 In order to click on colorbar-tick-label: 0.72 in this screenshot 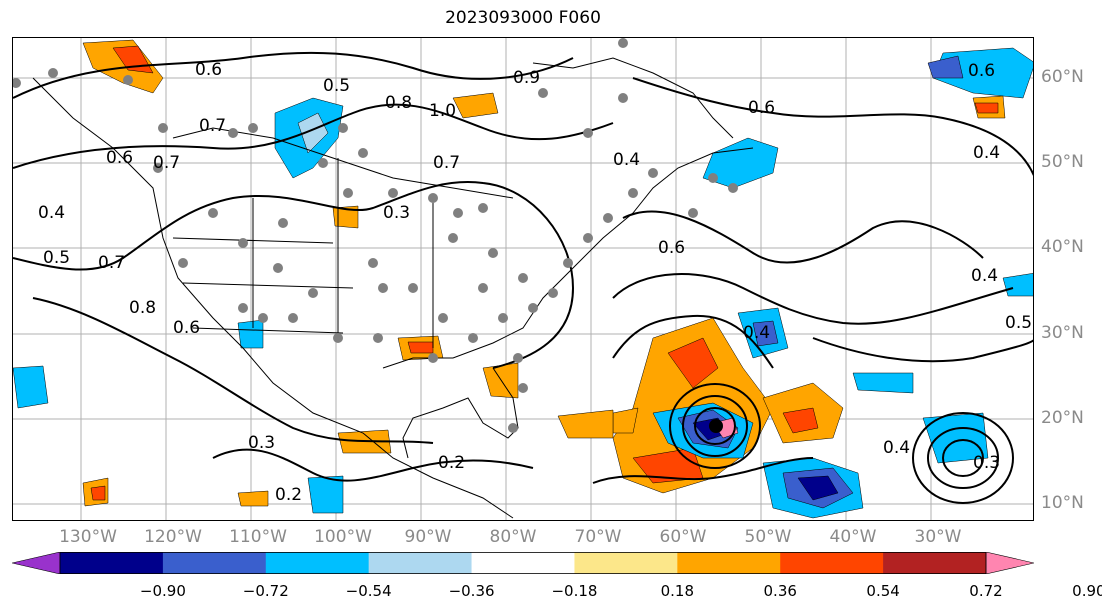, I will do `click(986, 591)`.